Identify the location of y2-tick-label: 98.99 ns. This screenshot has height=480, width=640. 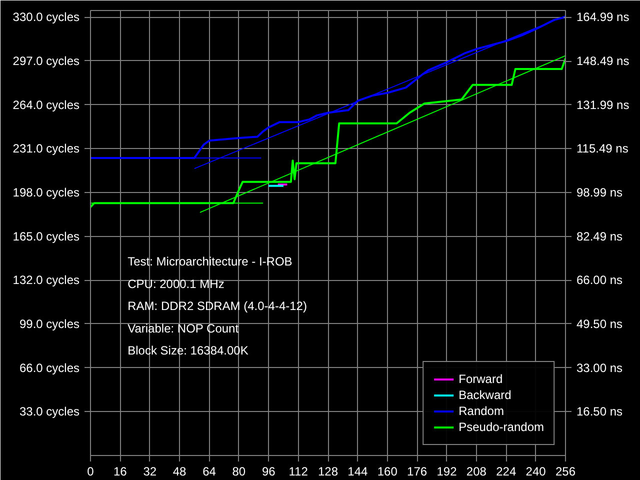
(599, 193).